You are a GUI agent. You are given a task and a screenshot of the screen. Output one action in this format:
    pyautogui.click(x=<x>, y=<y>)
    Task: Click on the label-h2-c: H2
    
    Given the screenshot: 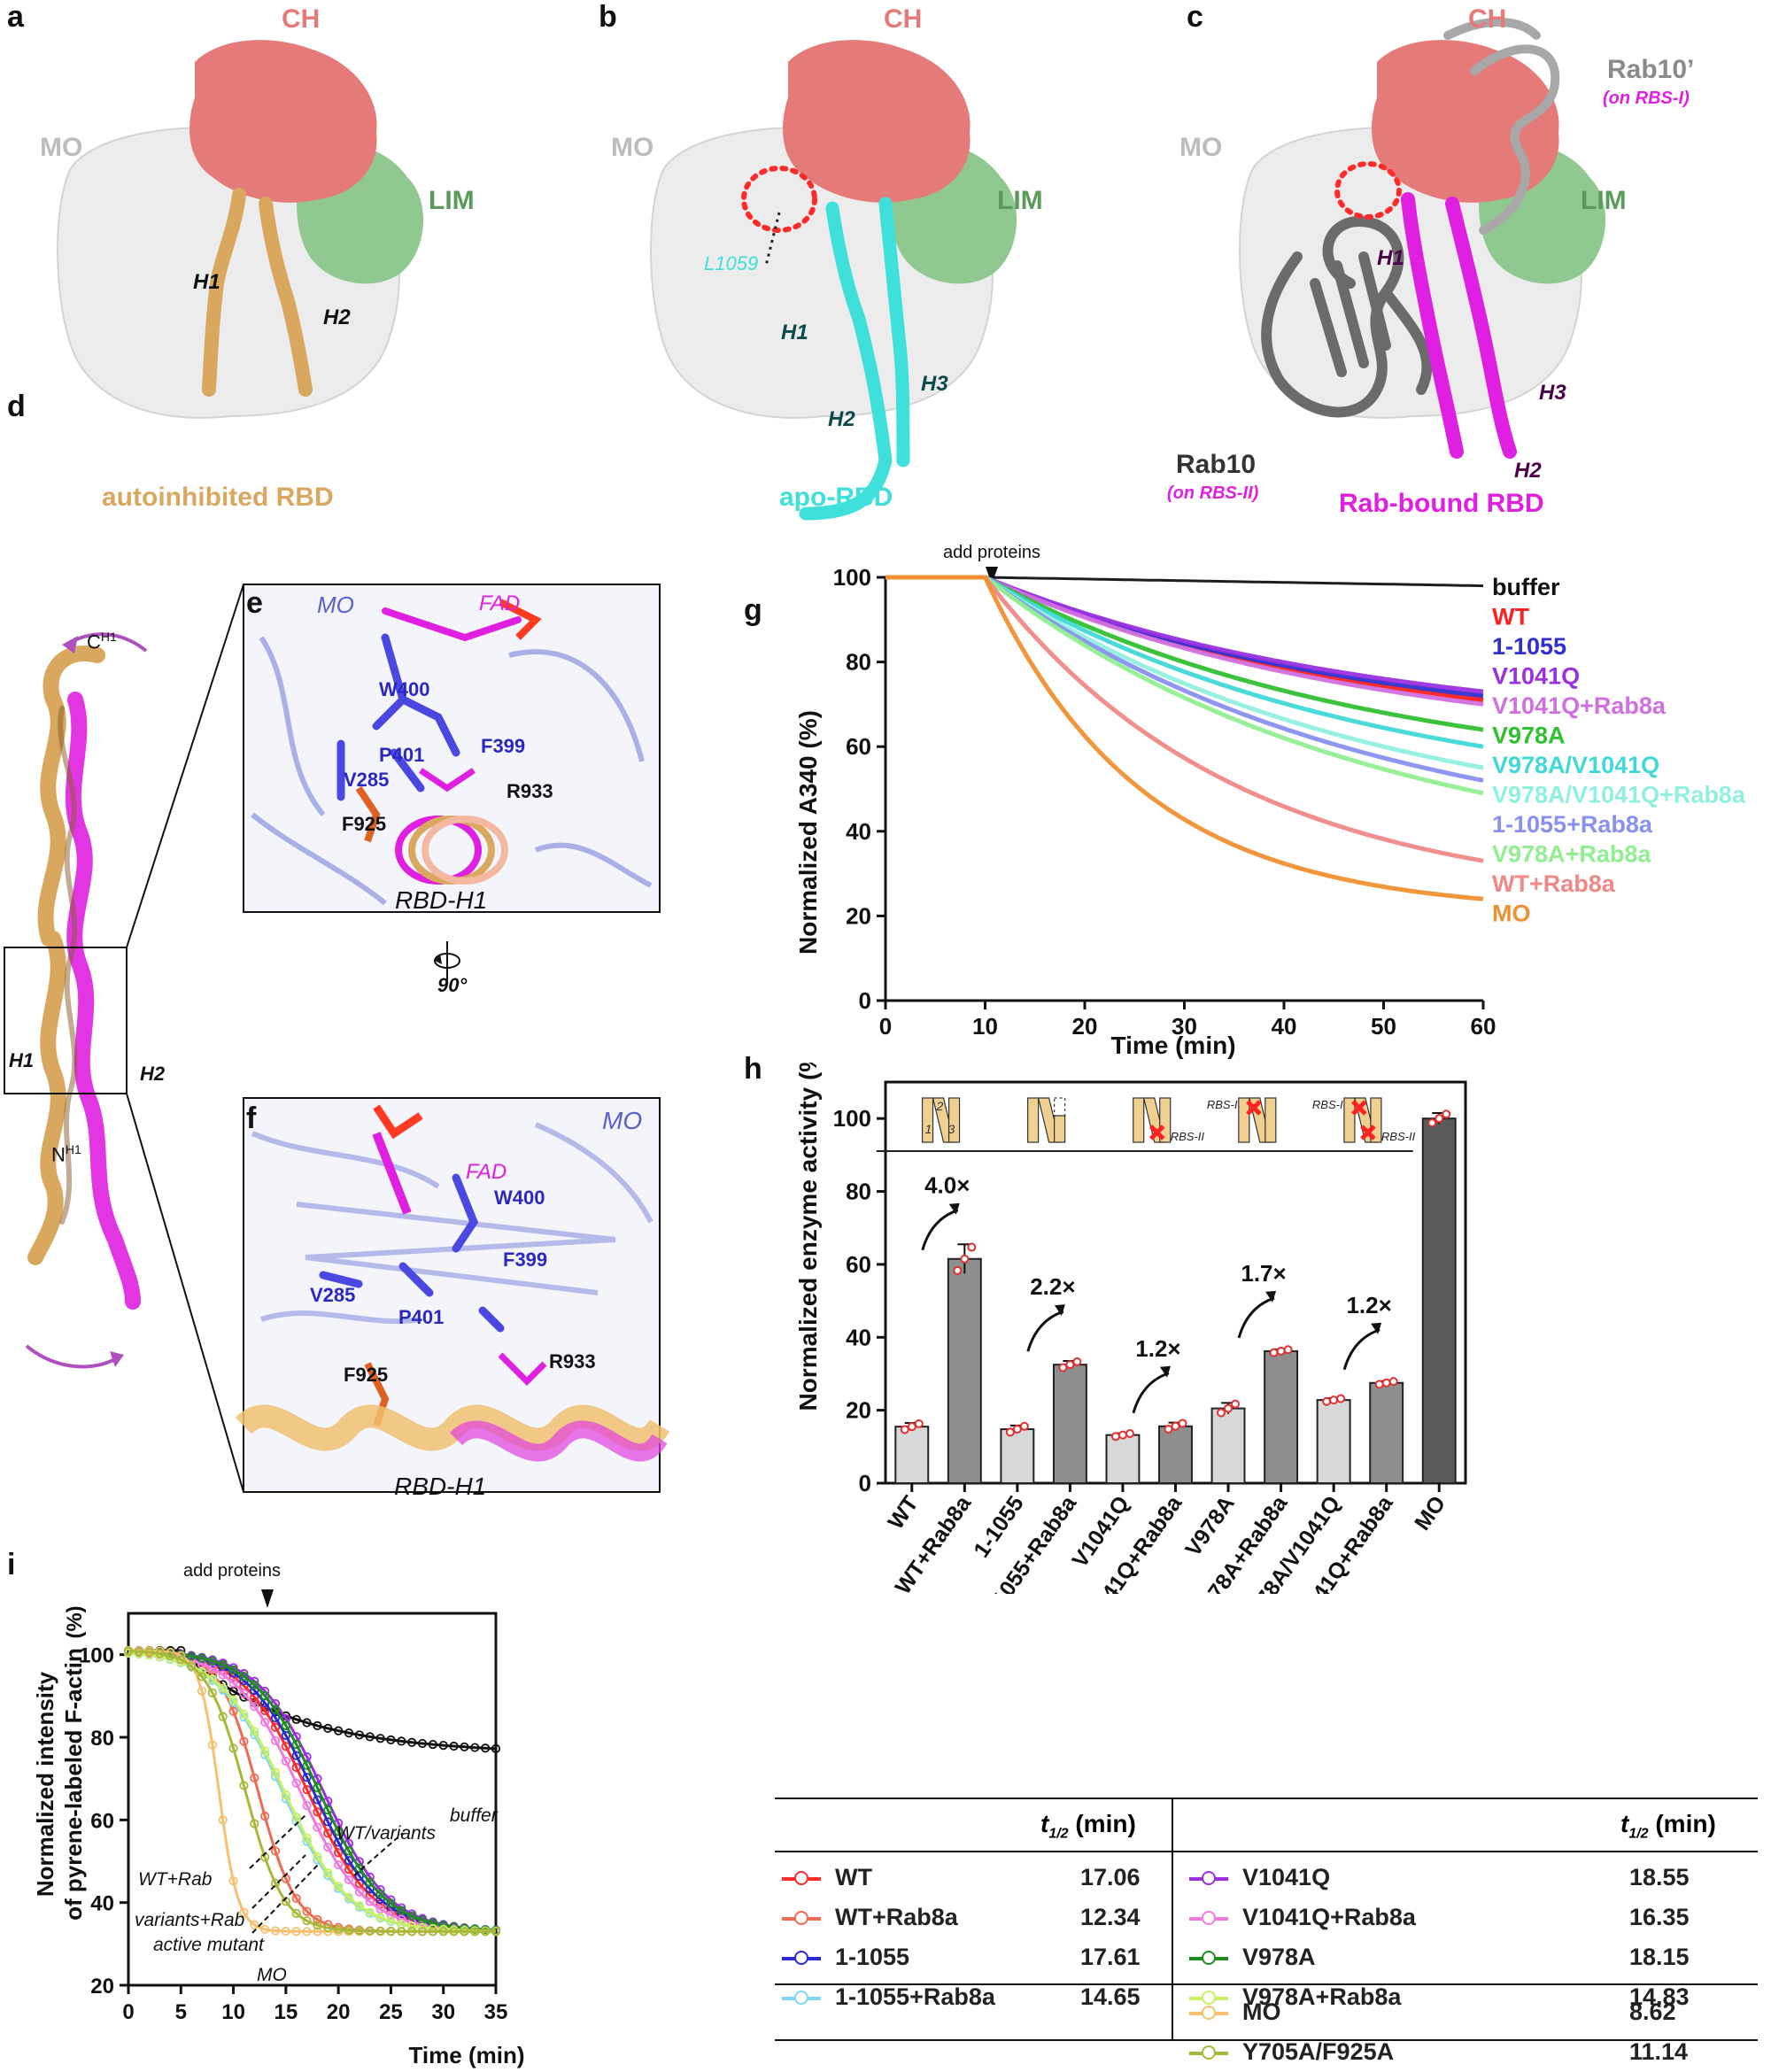 What is the action you would take?
    pyautogui.click(x=1528, y=471)
    